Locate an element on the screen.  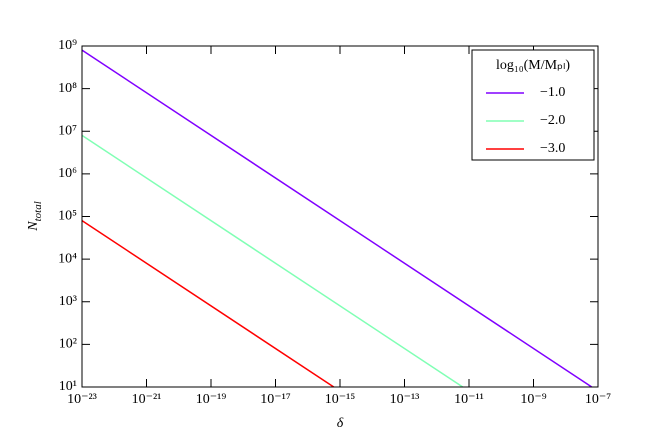
x-tick-label: 10⁻²¹ is located at coordinates (147, 399).